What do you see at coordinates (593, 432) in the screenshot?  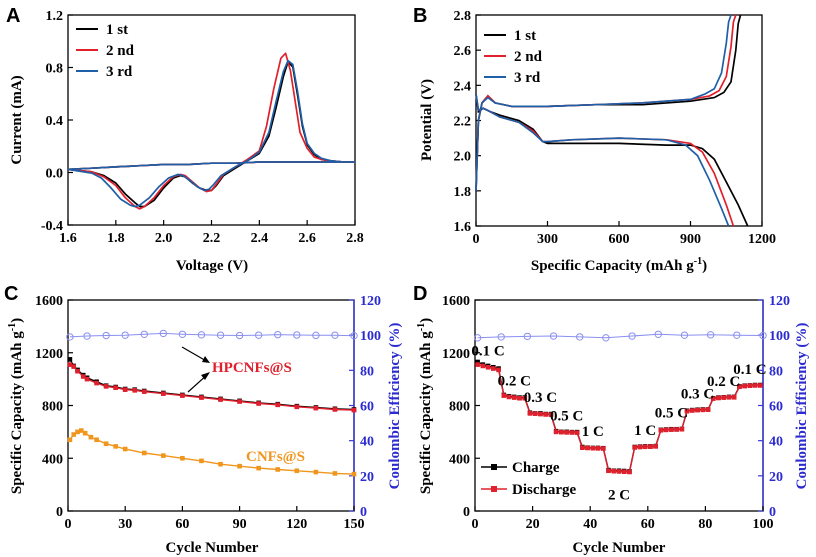 I see `rate-label: 1 C` at bounding box center [593, 432].